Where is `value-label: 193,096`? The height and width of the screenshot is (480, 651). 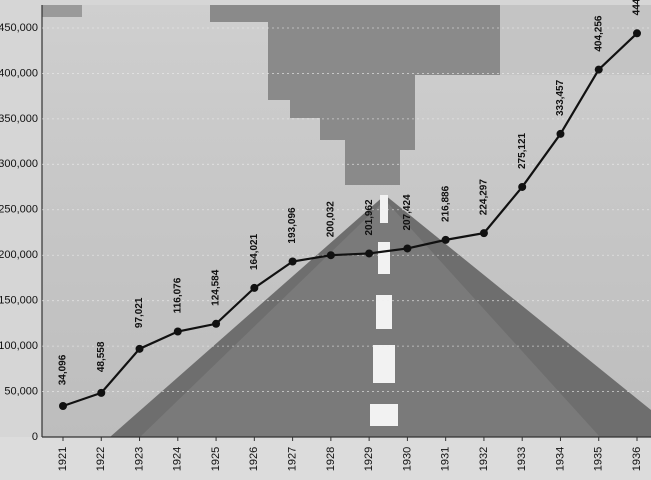 value-label: 193,096 is located at coordinates (292, 225).